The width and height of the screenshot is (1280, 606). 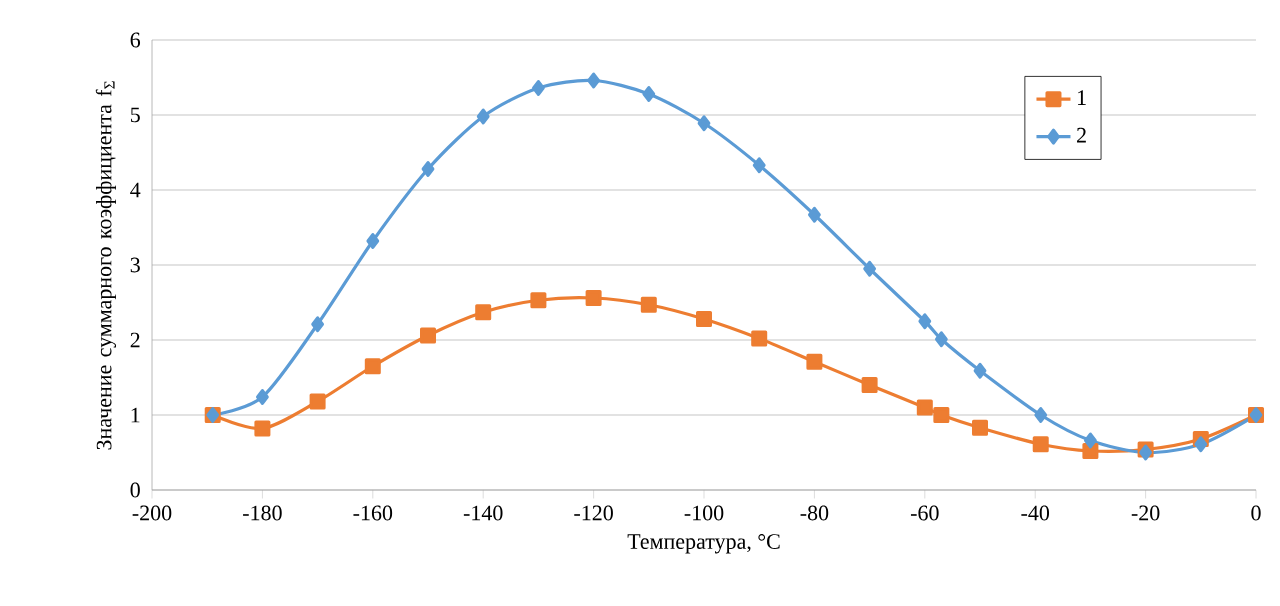 I want to click on y-tick-label: 0, so click(x=135, y=490).